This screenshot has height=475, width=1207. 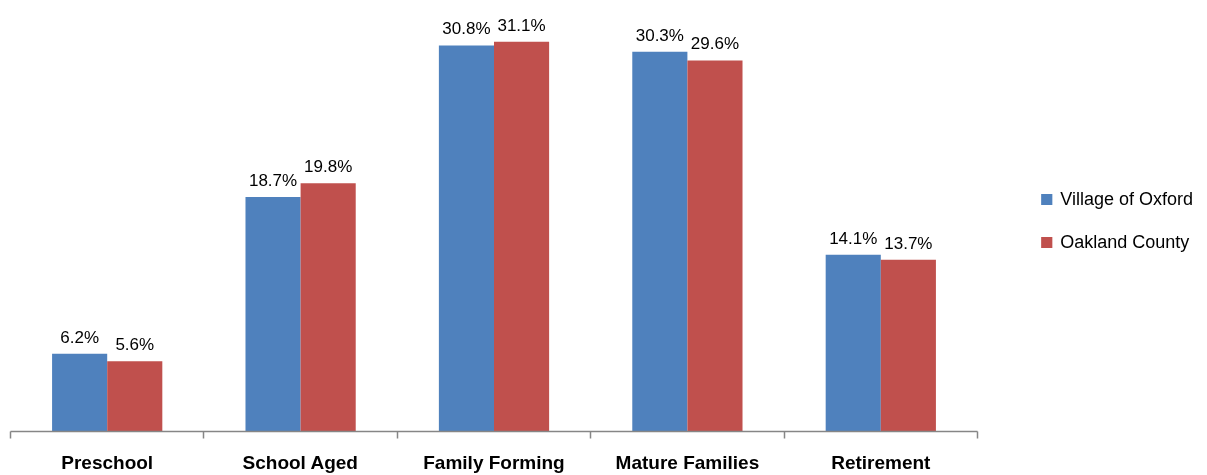 What do you see at coordinates (1126, 199) in the screenshot?
I see `legend-label: Village of Oxford` at bounding box center [1126, 199].